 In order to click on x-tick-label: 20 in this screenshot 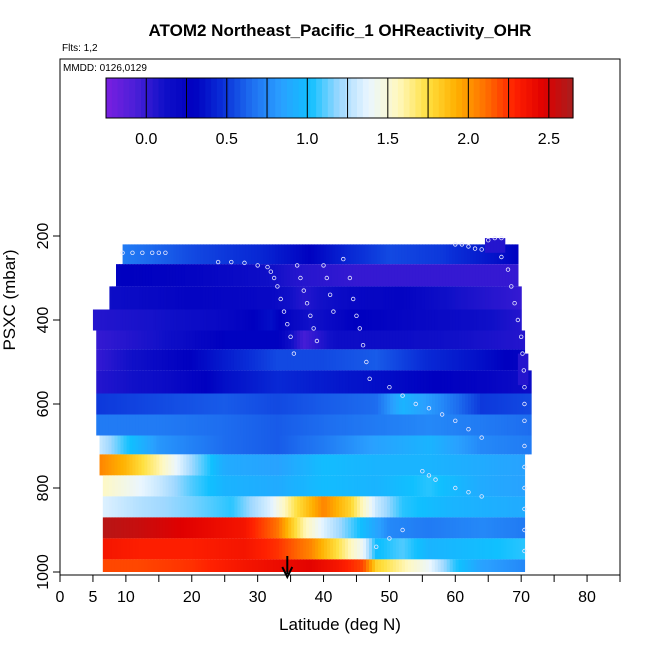, I will do `click(192, 597)`.